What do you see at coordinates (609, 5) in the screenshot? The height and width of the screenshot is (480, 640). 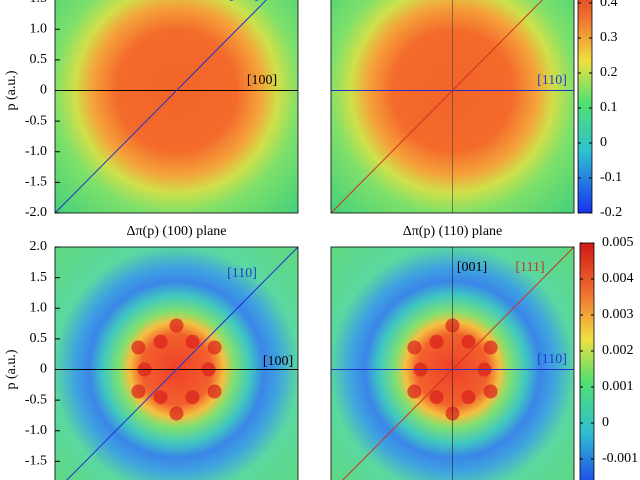 I see `colorbar-tick-label: 0.4` at bounding box center [609, 5].